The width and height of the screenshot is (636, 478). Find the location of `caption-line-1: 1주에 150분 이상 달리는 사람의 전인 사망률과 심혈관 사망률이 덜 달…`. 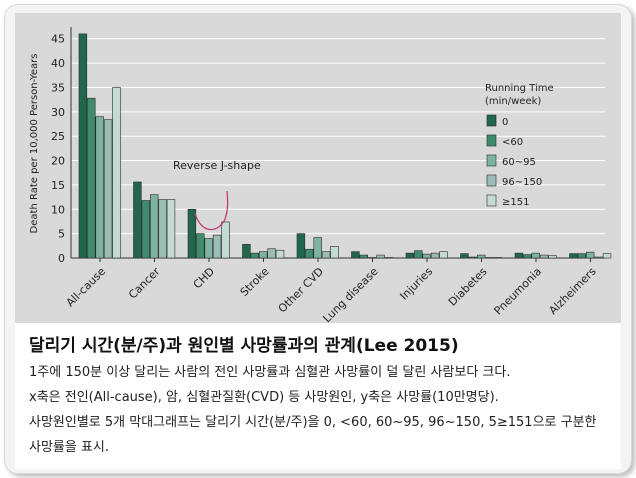

caption-line-1: 1주에 150분 이상 달리는 사람의 전인 사망률과 심혈관 사망률이 덜 달… is located at coordinates (270, 372).